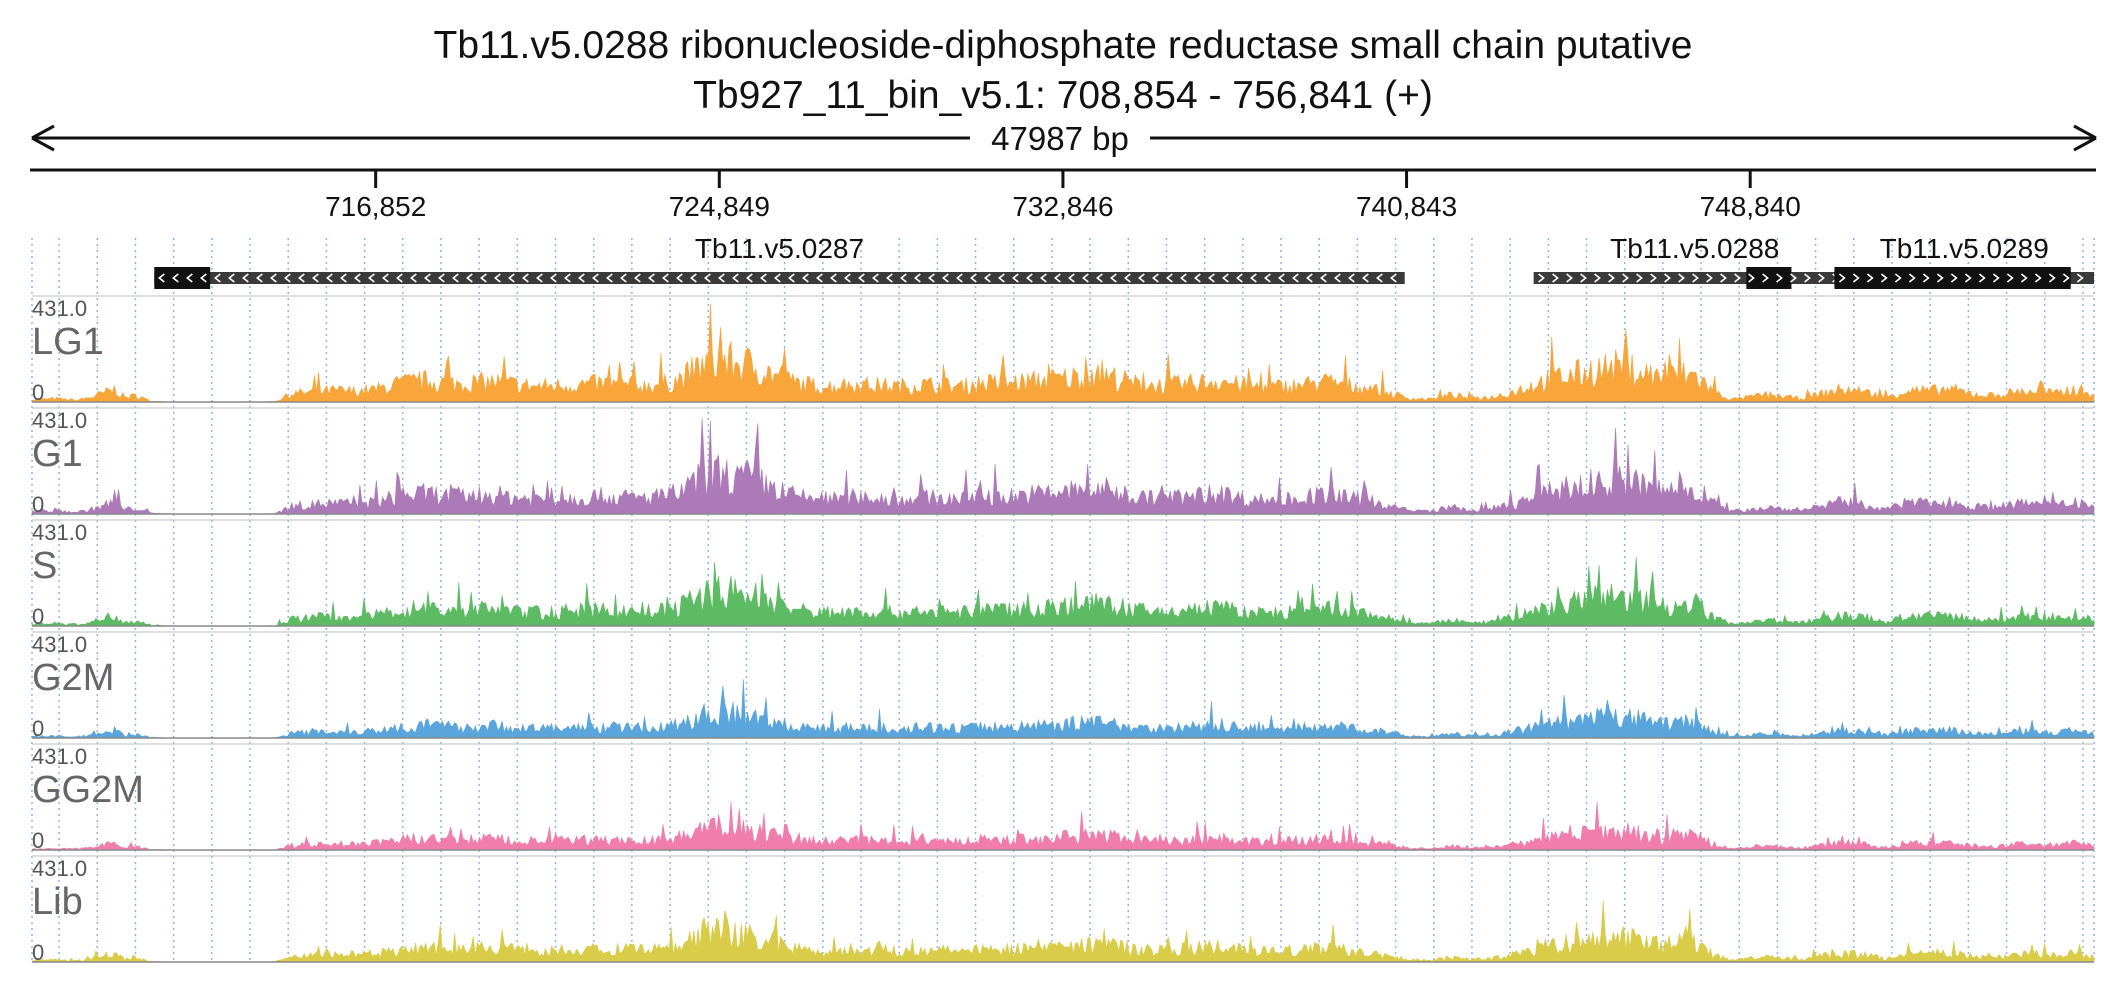 This screenshot has width=2126, height=1000. Describe the element at coordinates (1964, 248) in the screenshot. I see `gene-label-2: Tb11.v5.0289` at that location.